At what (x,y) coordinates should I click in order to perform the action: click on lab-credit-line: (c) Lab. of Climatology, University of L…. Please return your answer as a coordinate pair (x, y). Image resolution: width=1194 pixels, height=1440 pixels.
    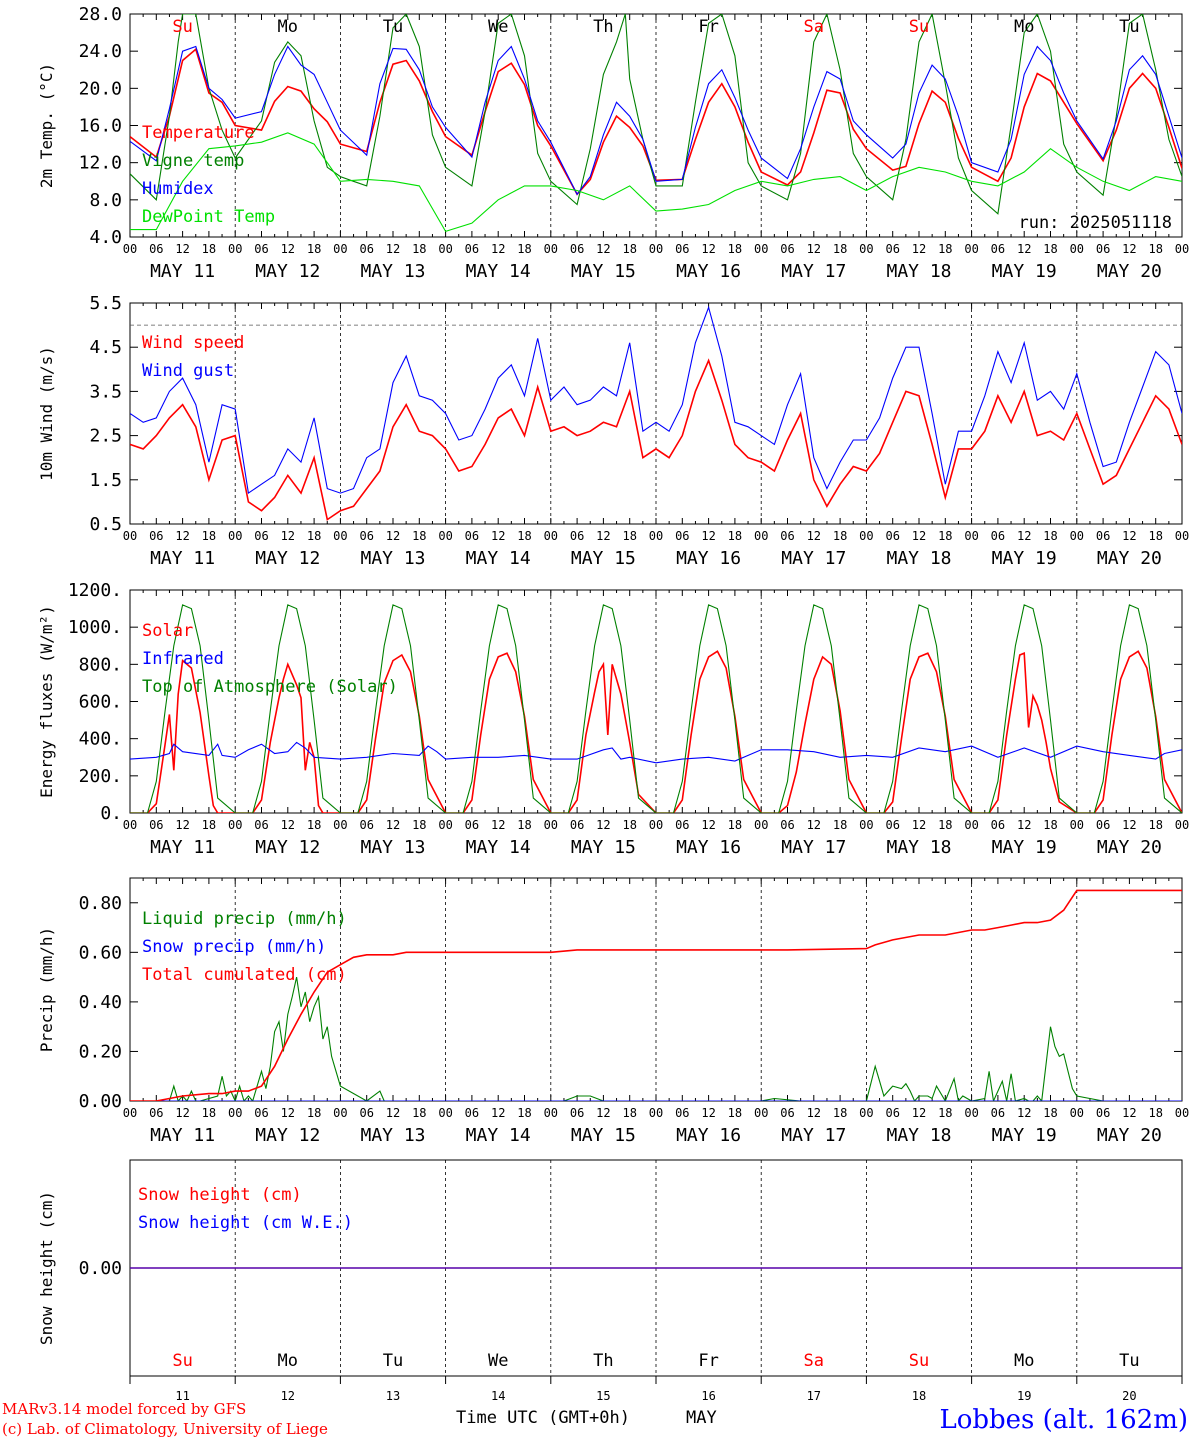
    Looking at the image, I should click on (165, 1429).